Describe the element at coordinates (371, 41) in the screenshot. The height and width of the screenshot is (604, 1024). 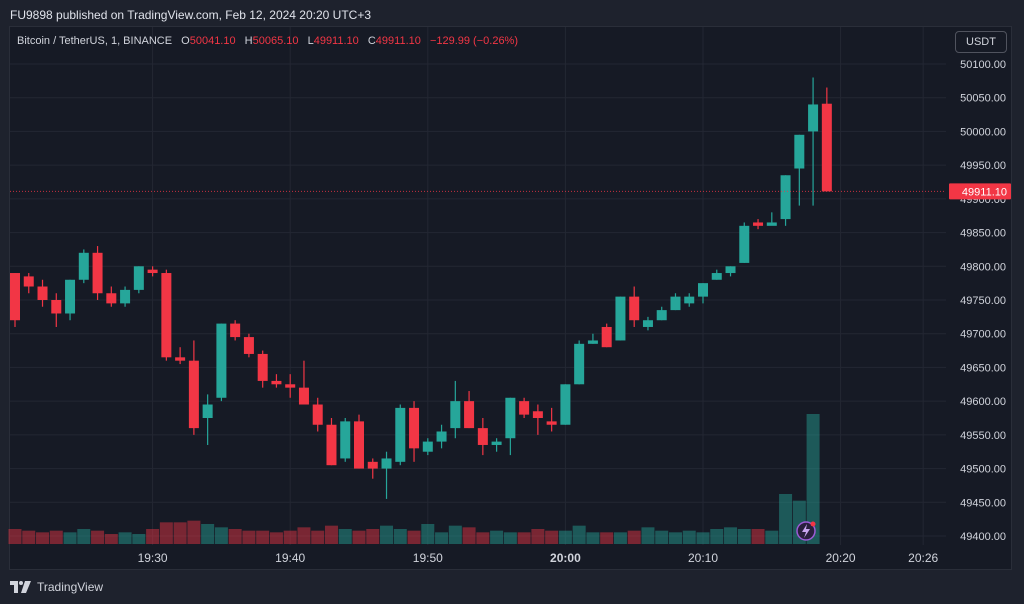
I see `close-label: C` at that location.